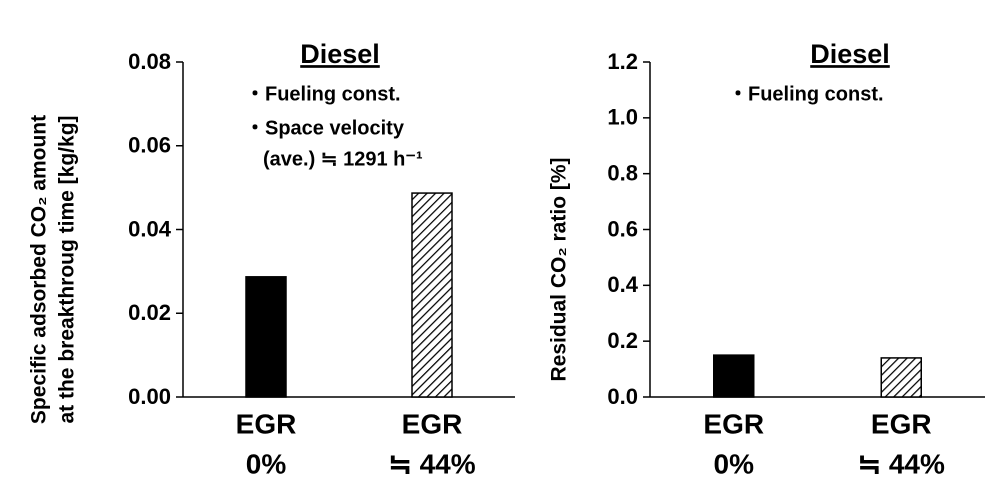 The width and height of the screenshot is (1000, 500). I want to click on y-axis-label: Residual CO₂ ratio [%], so click(559, 269).